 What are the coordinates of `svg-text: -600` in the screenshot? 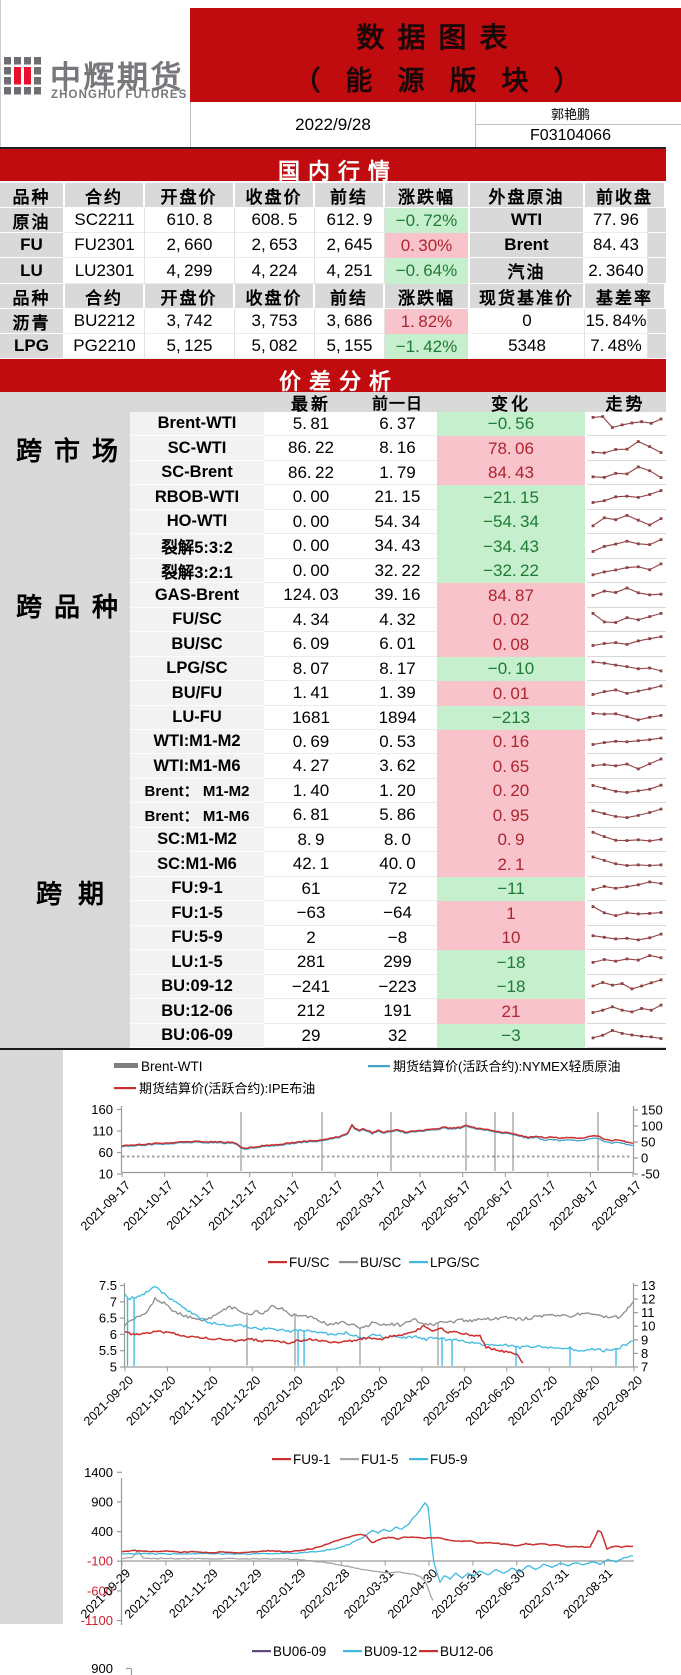 It's located at (100, 1590).